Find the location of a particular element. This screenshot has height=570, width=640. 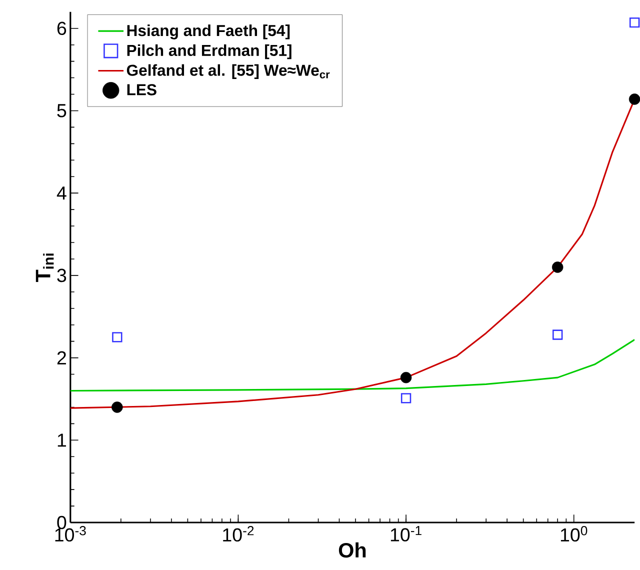

legend-label: Hsiang and Faeth [54] is located at coordinates (208, 32).